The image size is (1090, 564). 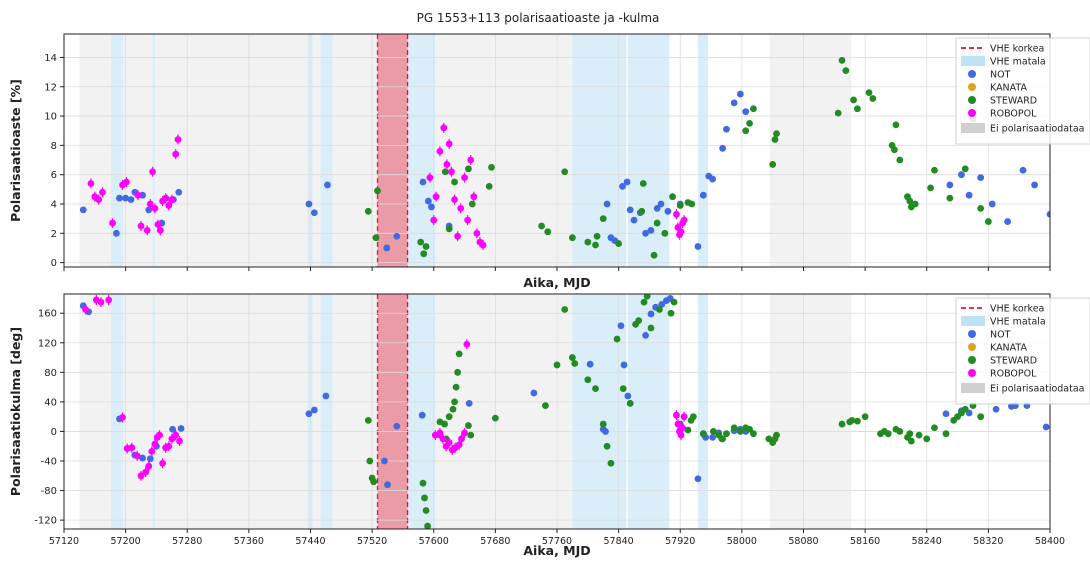 I want to click on vhe-high-span, so click(x=392, y=411).